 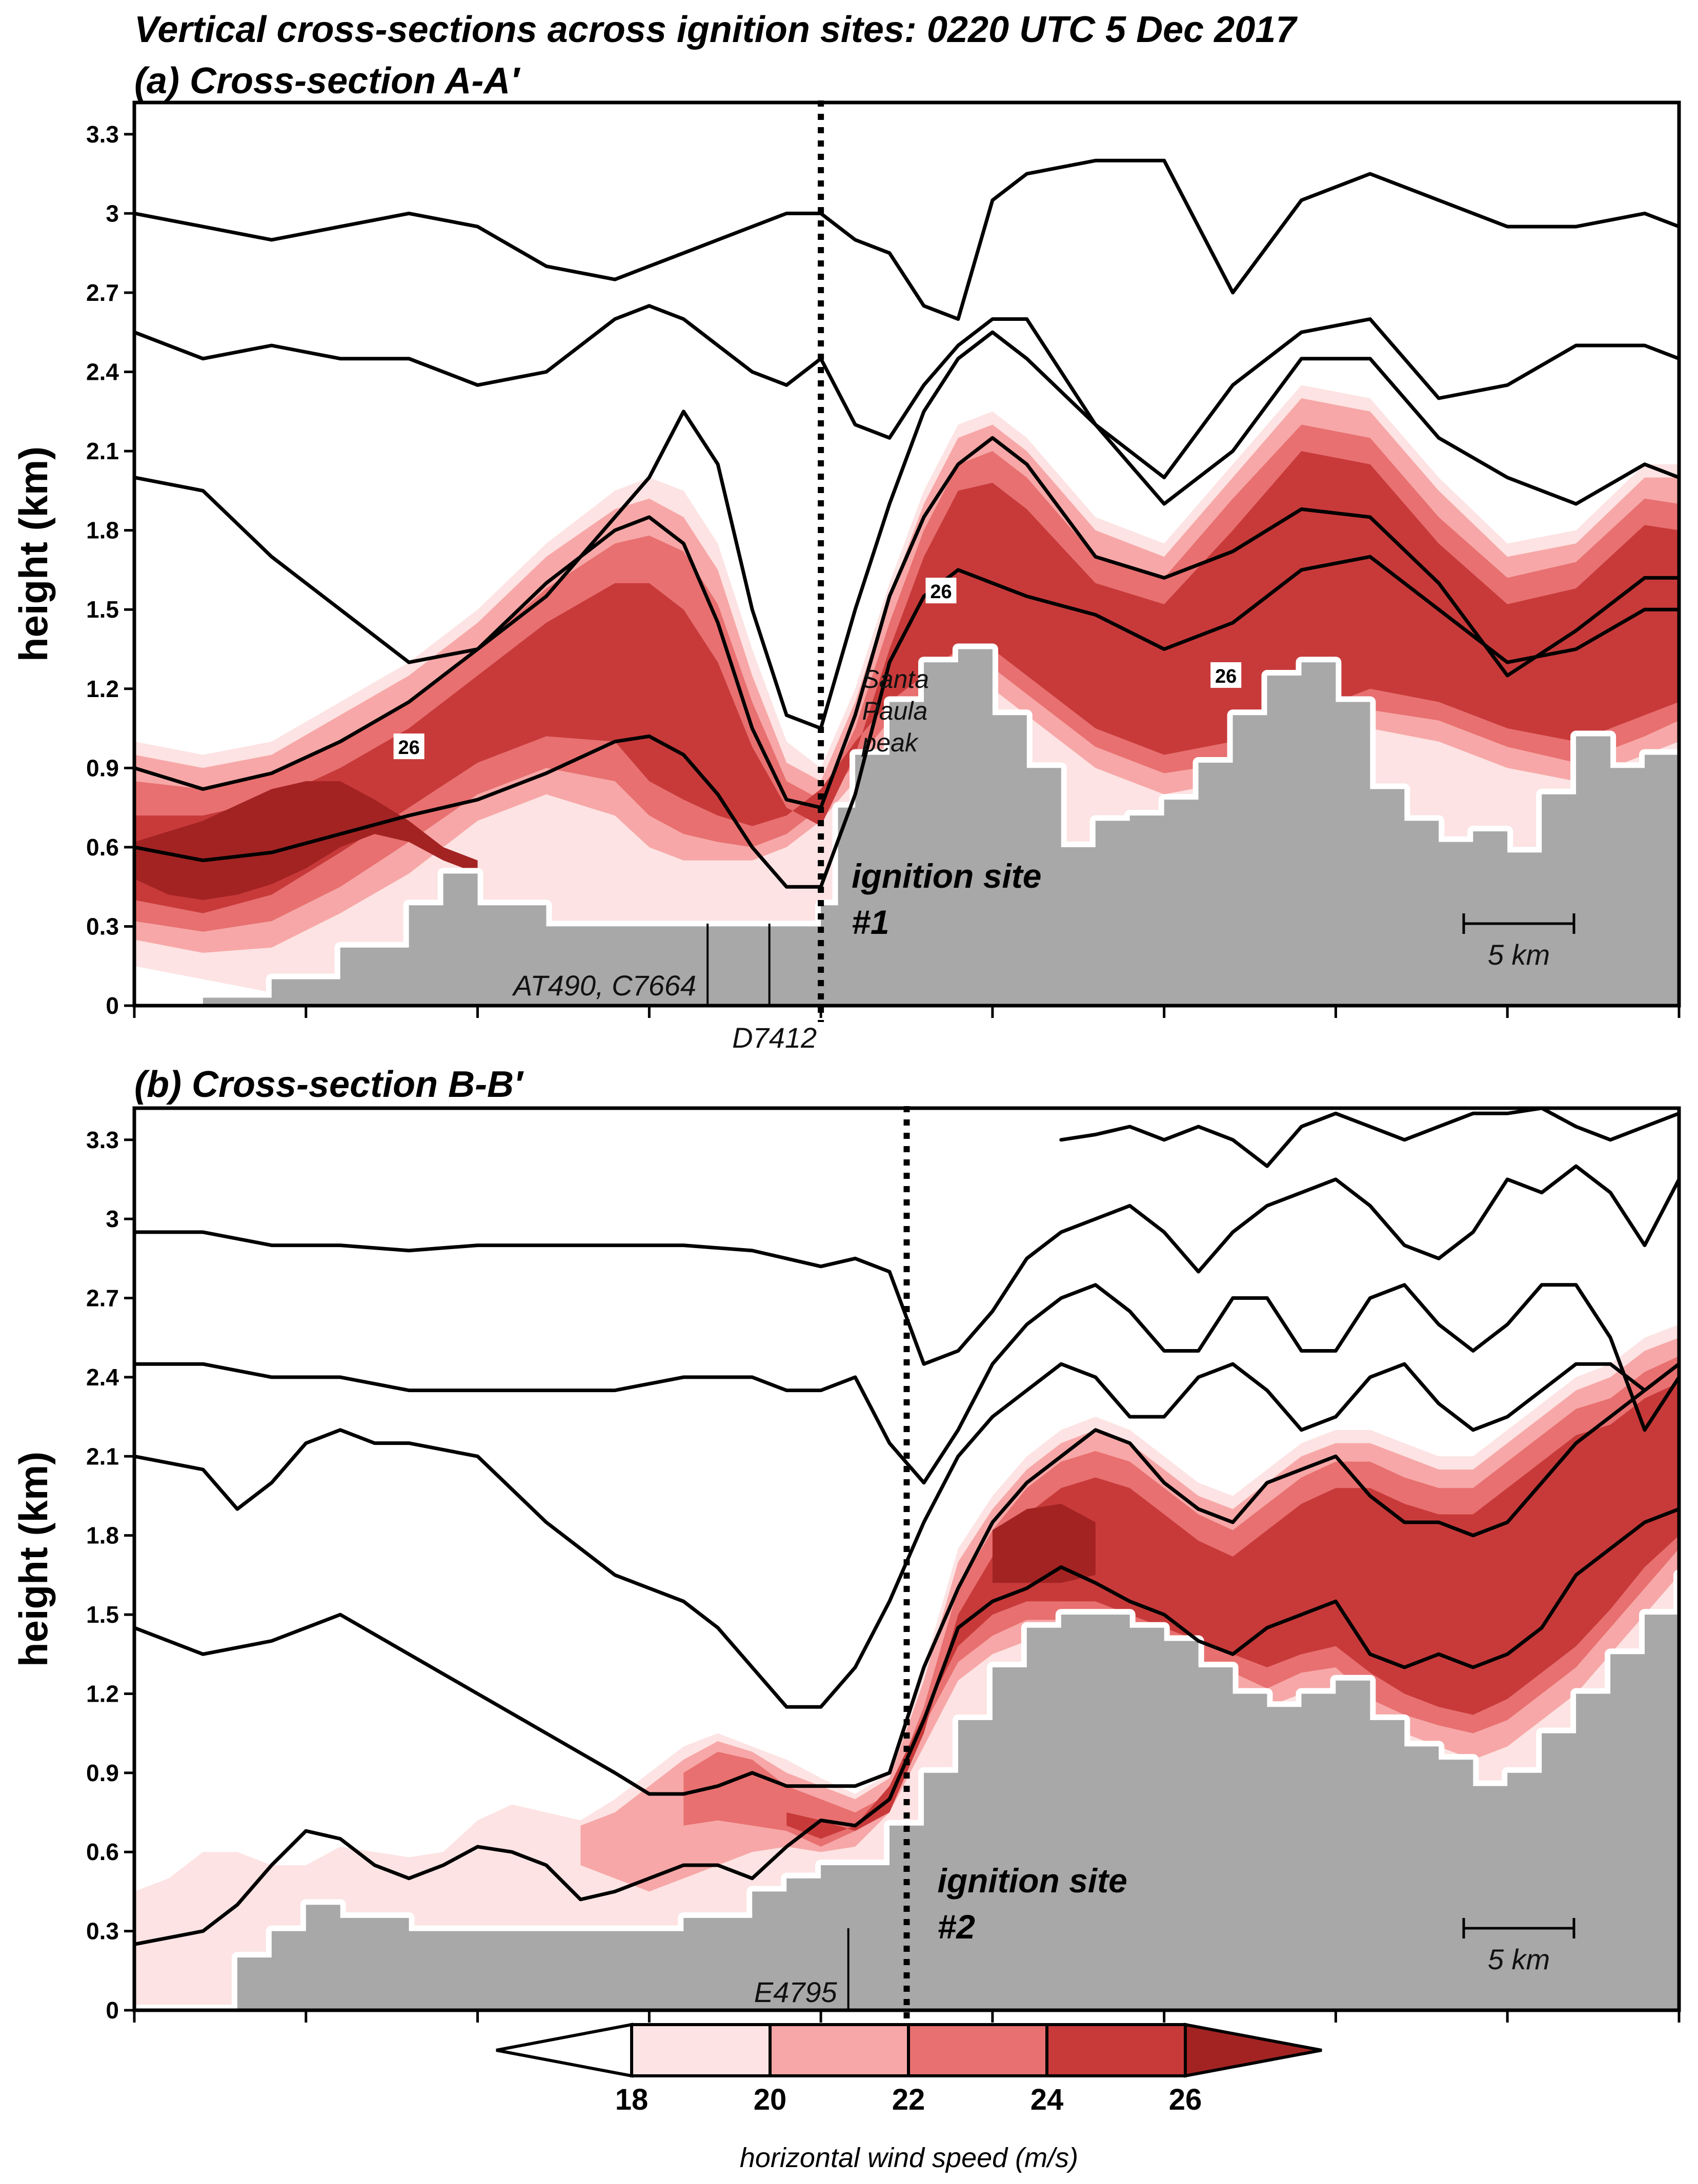 What do you see at coordinates (770, 2099) in the screenshot?
I see `colorbar-tick-label: 20` at bounding box center [770, 2099].